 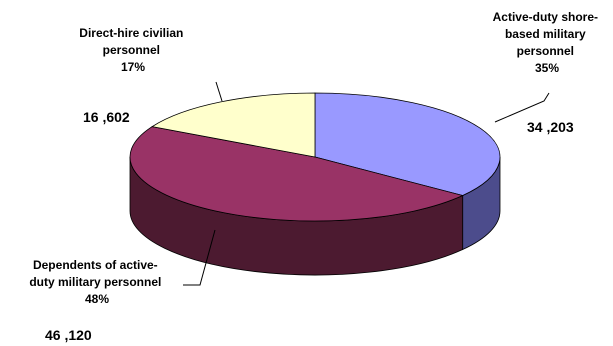 What do you see at coordinates (550, 127) in the screenshot?
I see `slice-count-active-duty: 34 ,203` at bounding box center [550, 127].